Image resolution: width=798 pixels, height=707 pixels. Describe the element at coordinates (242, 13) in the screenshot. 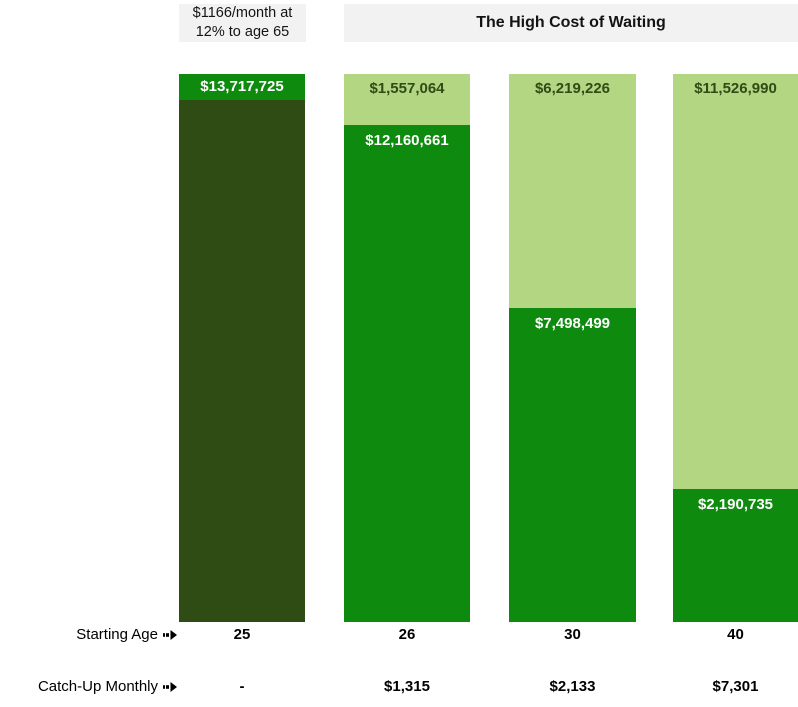

I see `annotation-line1: $1166/month at` at that location.